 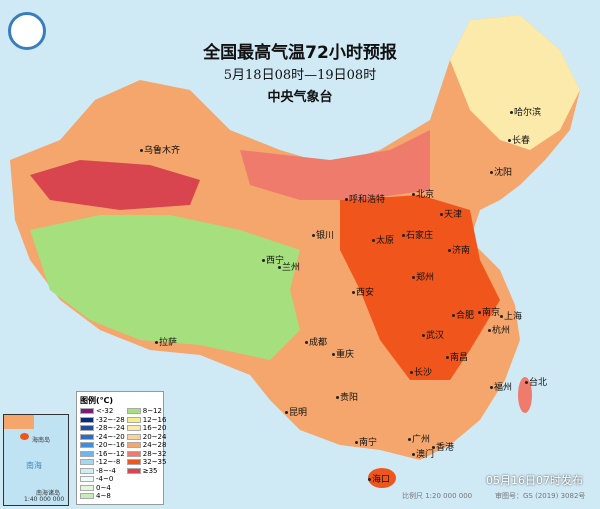 I want to click on city-label: 拉萨, so click(x=166, y=341).